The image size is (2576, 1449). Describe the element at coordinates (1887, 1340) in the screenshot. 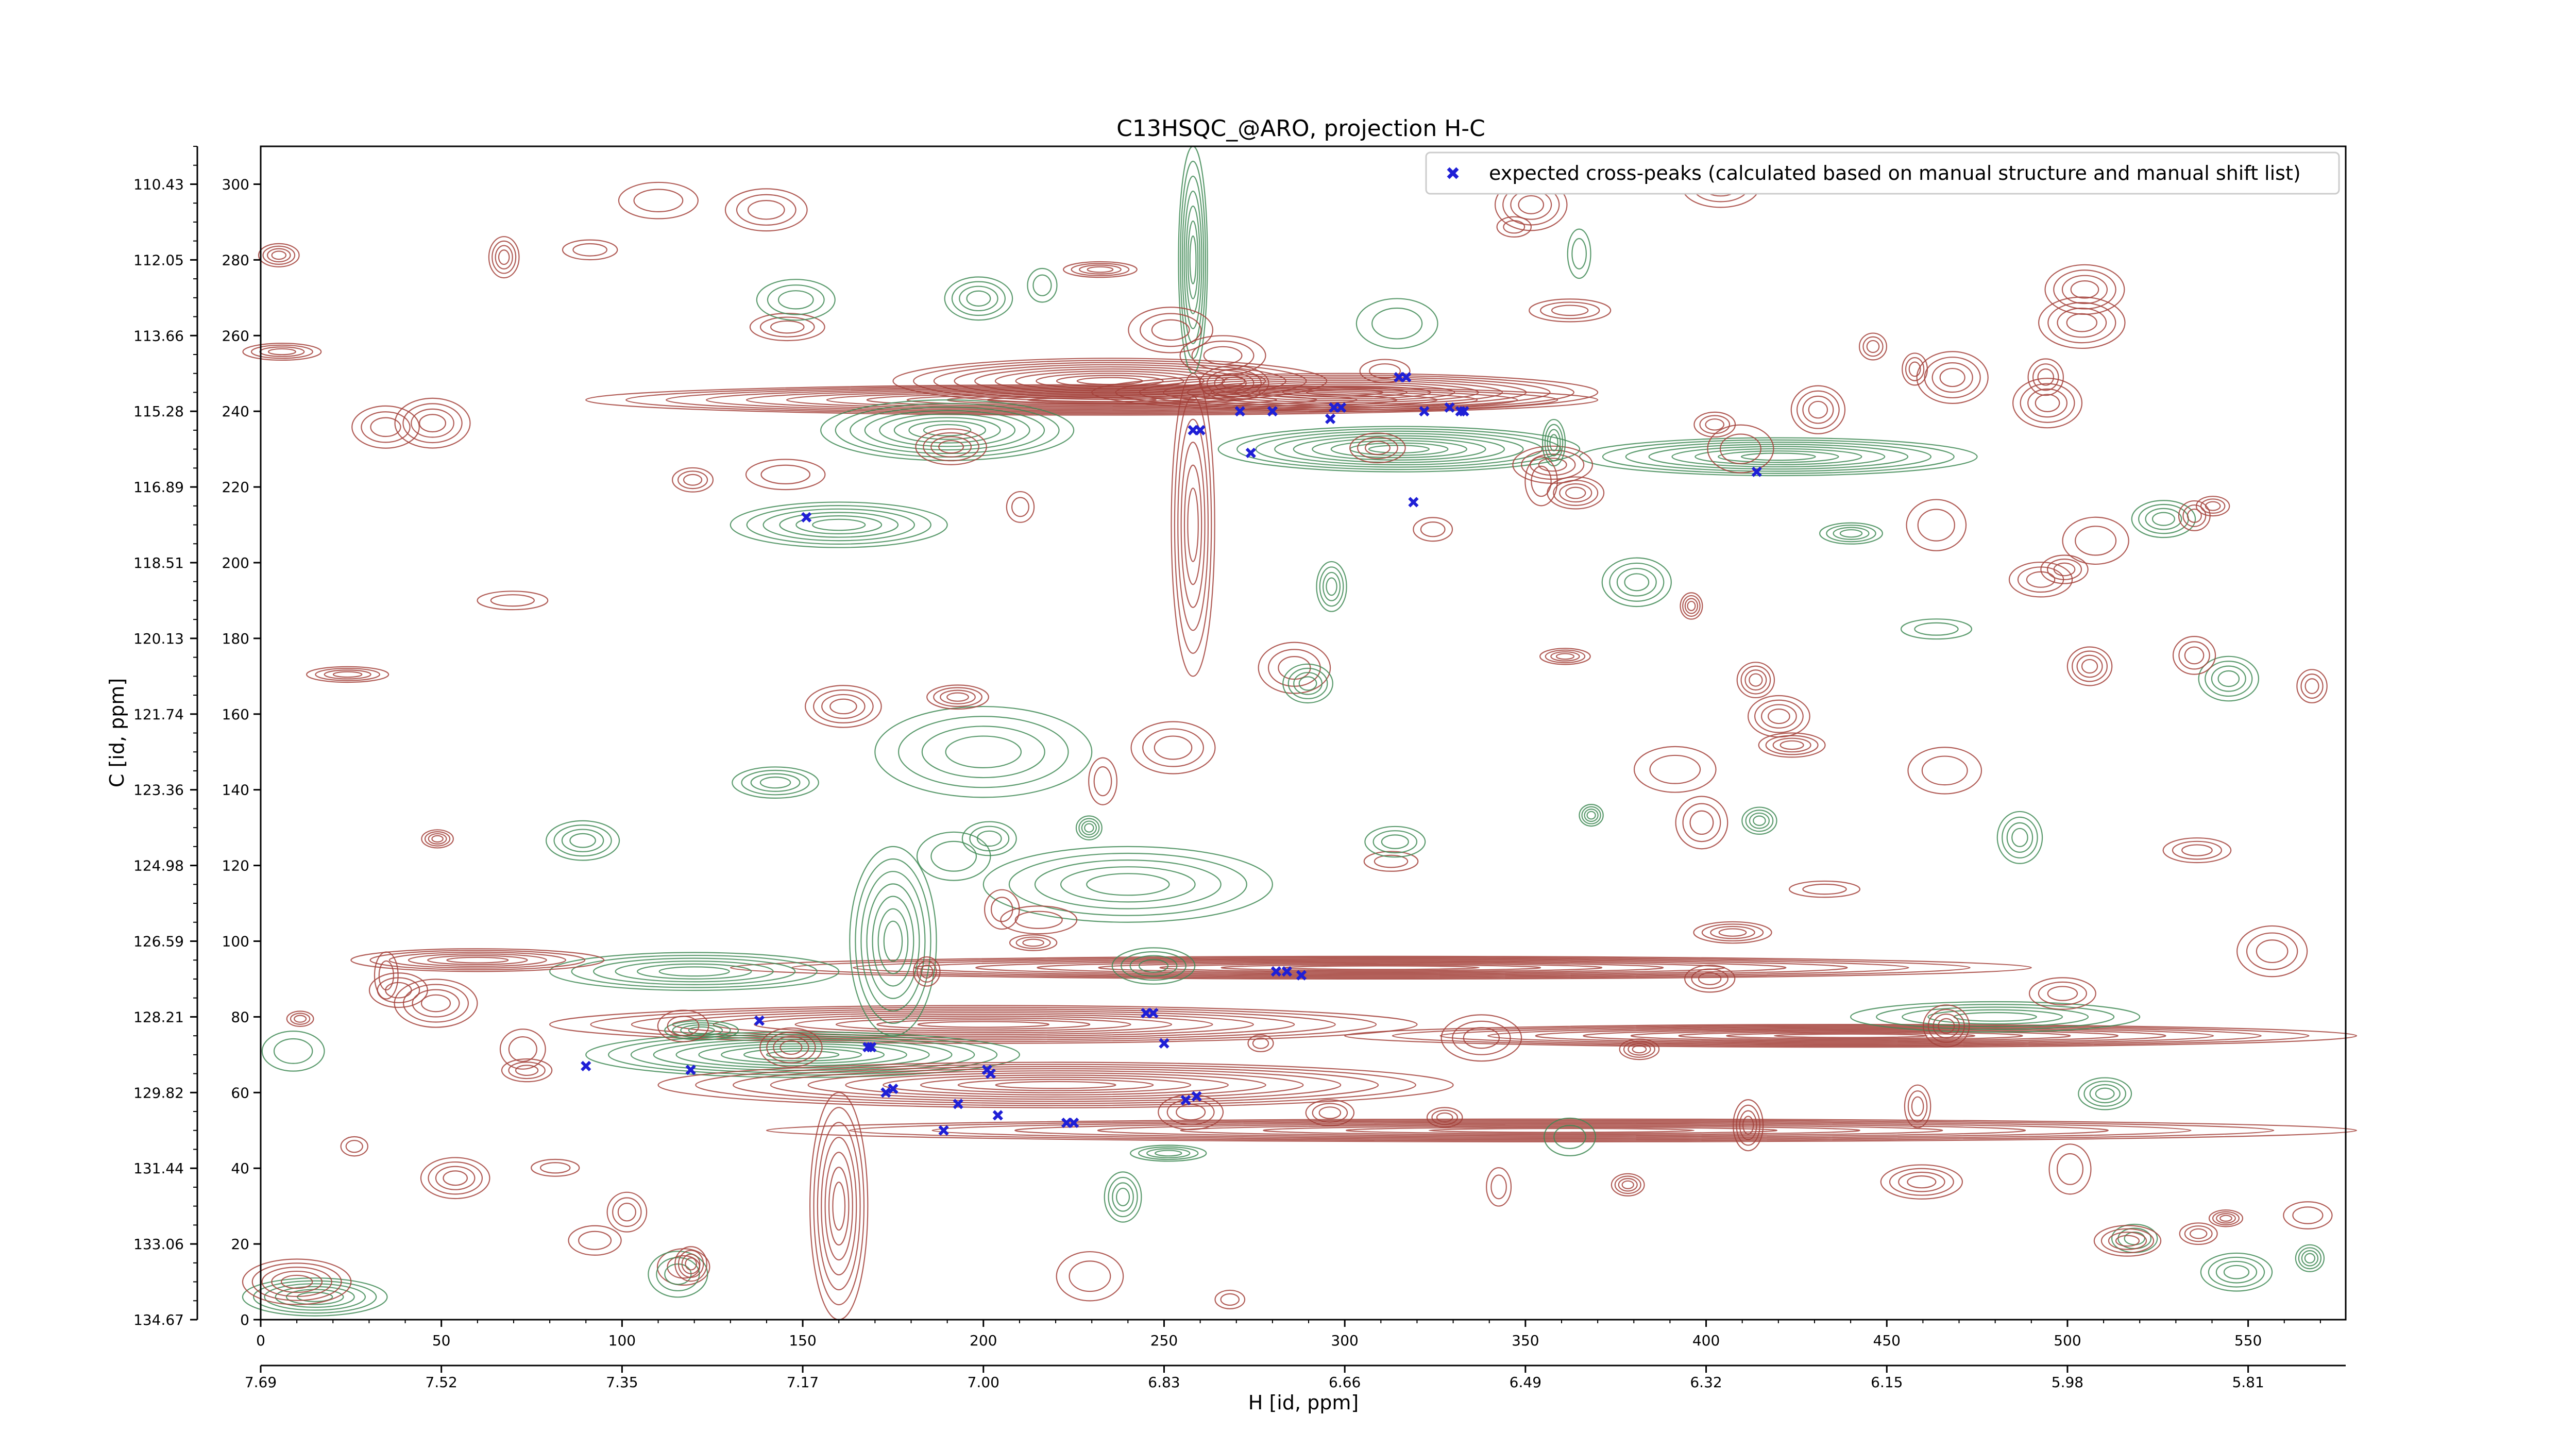

I see `x-index-tick-label: 450` at that location.